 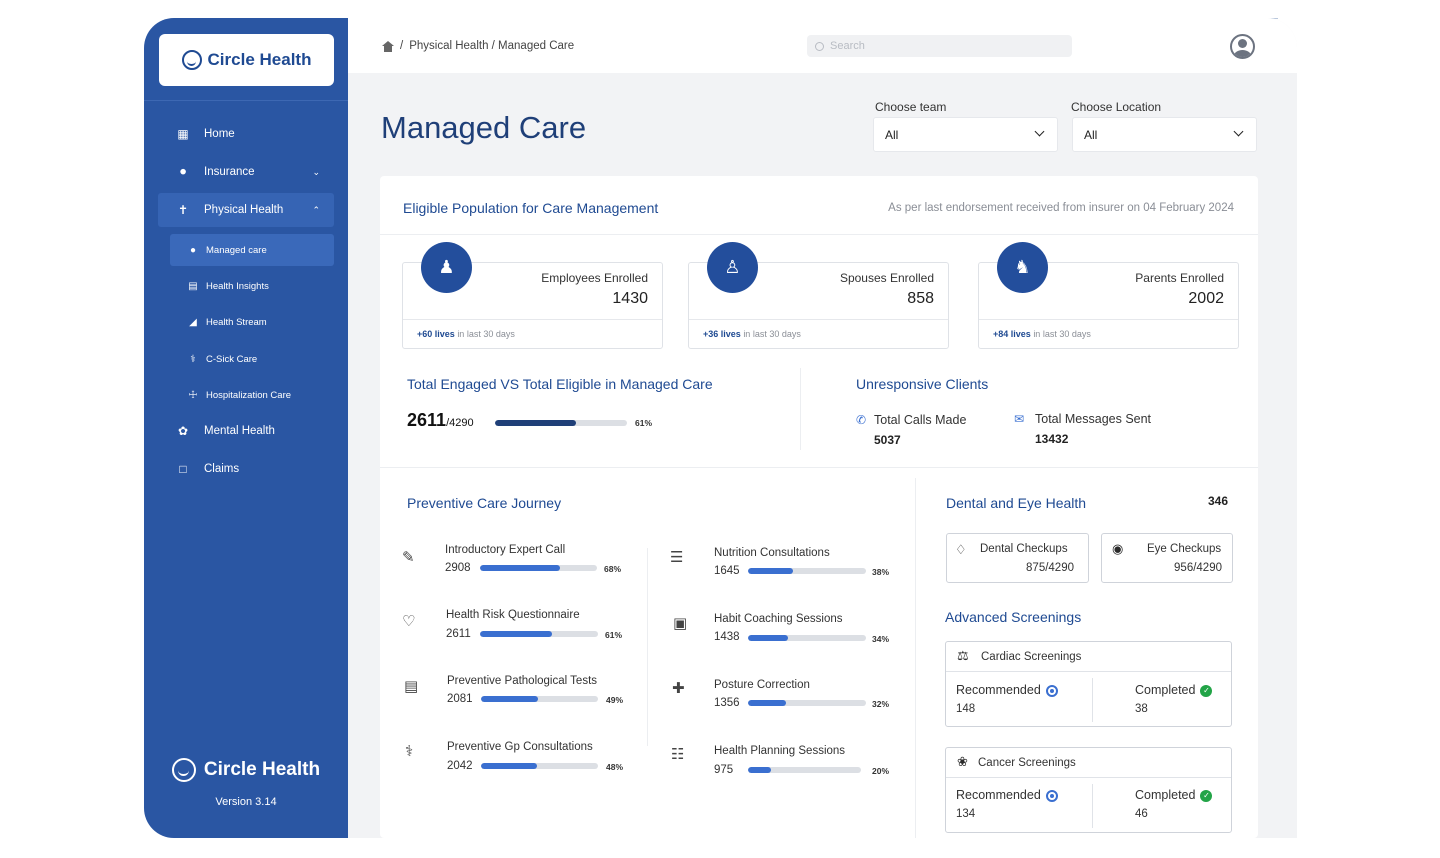 I want to click on nutrition-icon: ☰, so click(x=677, y=557).